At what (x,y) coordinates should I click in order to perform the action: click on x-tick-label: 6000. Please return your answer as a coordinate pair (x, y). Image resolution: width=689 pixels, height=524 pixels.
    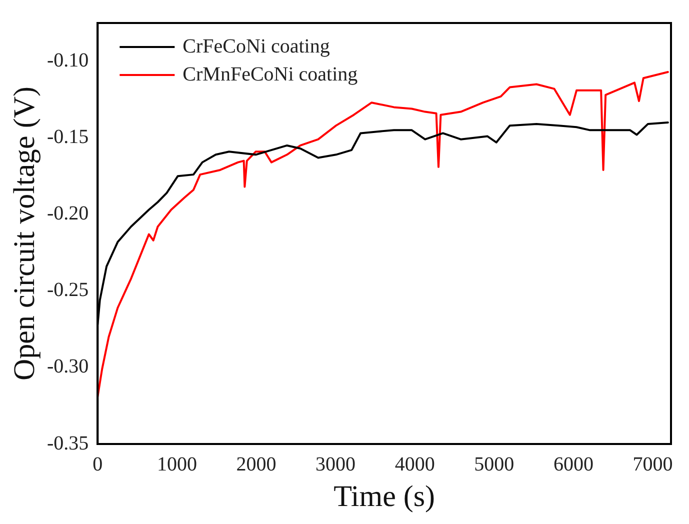
    Looking at the image, I should click on (573, 464).